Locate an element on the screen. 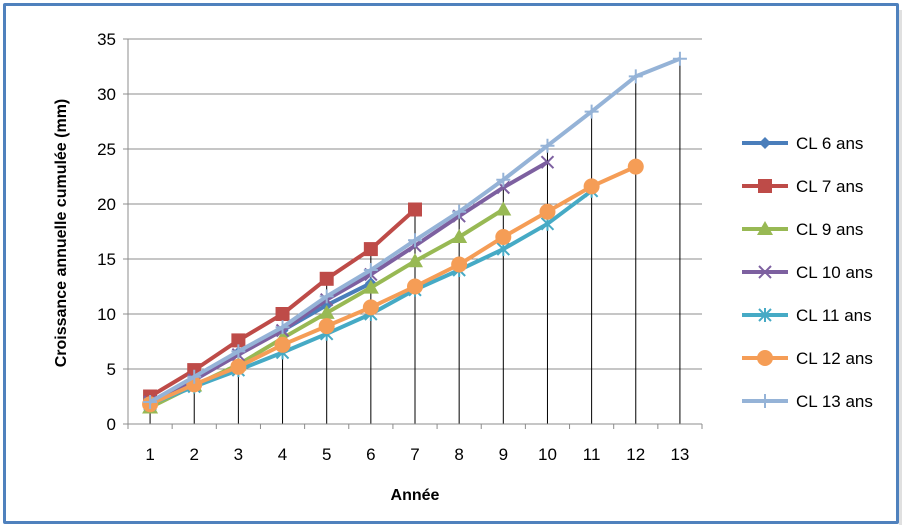  legend-label: CL 12 ans is located at coordinates (834, 358).